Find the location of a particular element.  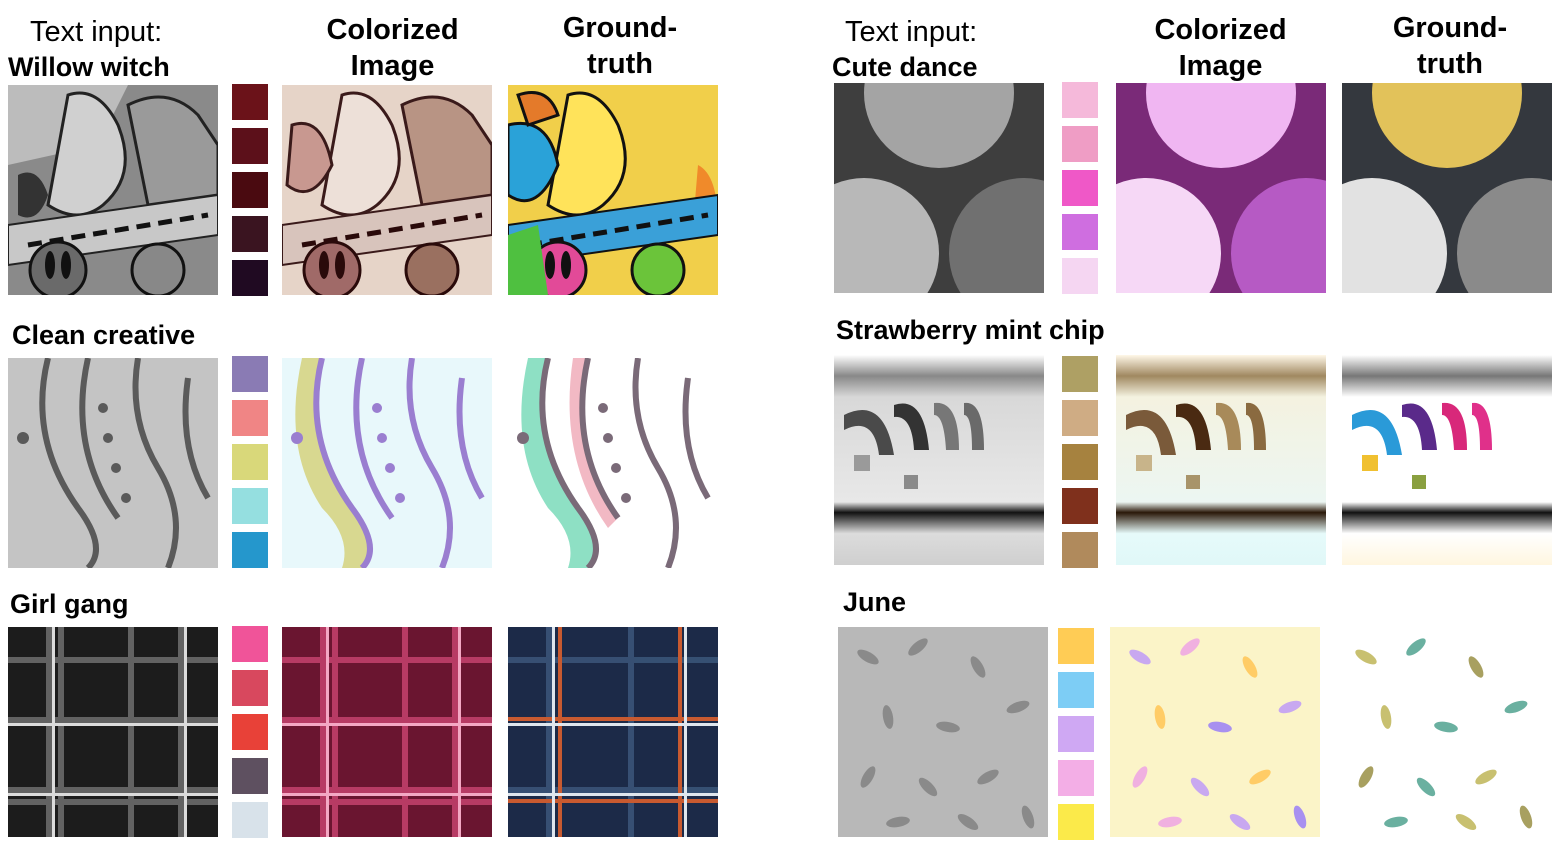

example-label-willow-witch: Willow witch is located at coordinates (89, 67).